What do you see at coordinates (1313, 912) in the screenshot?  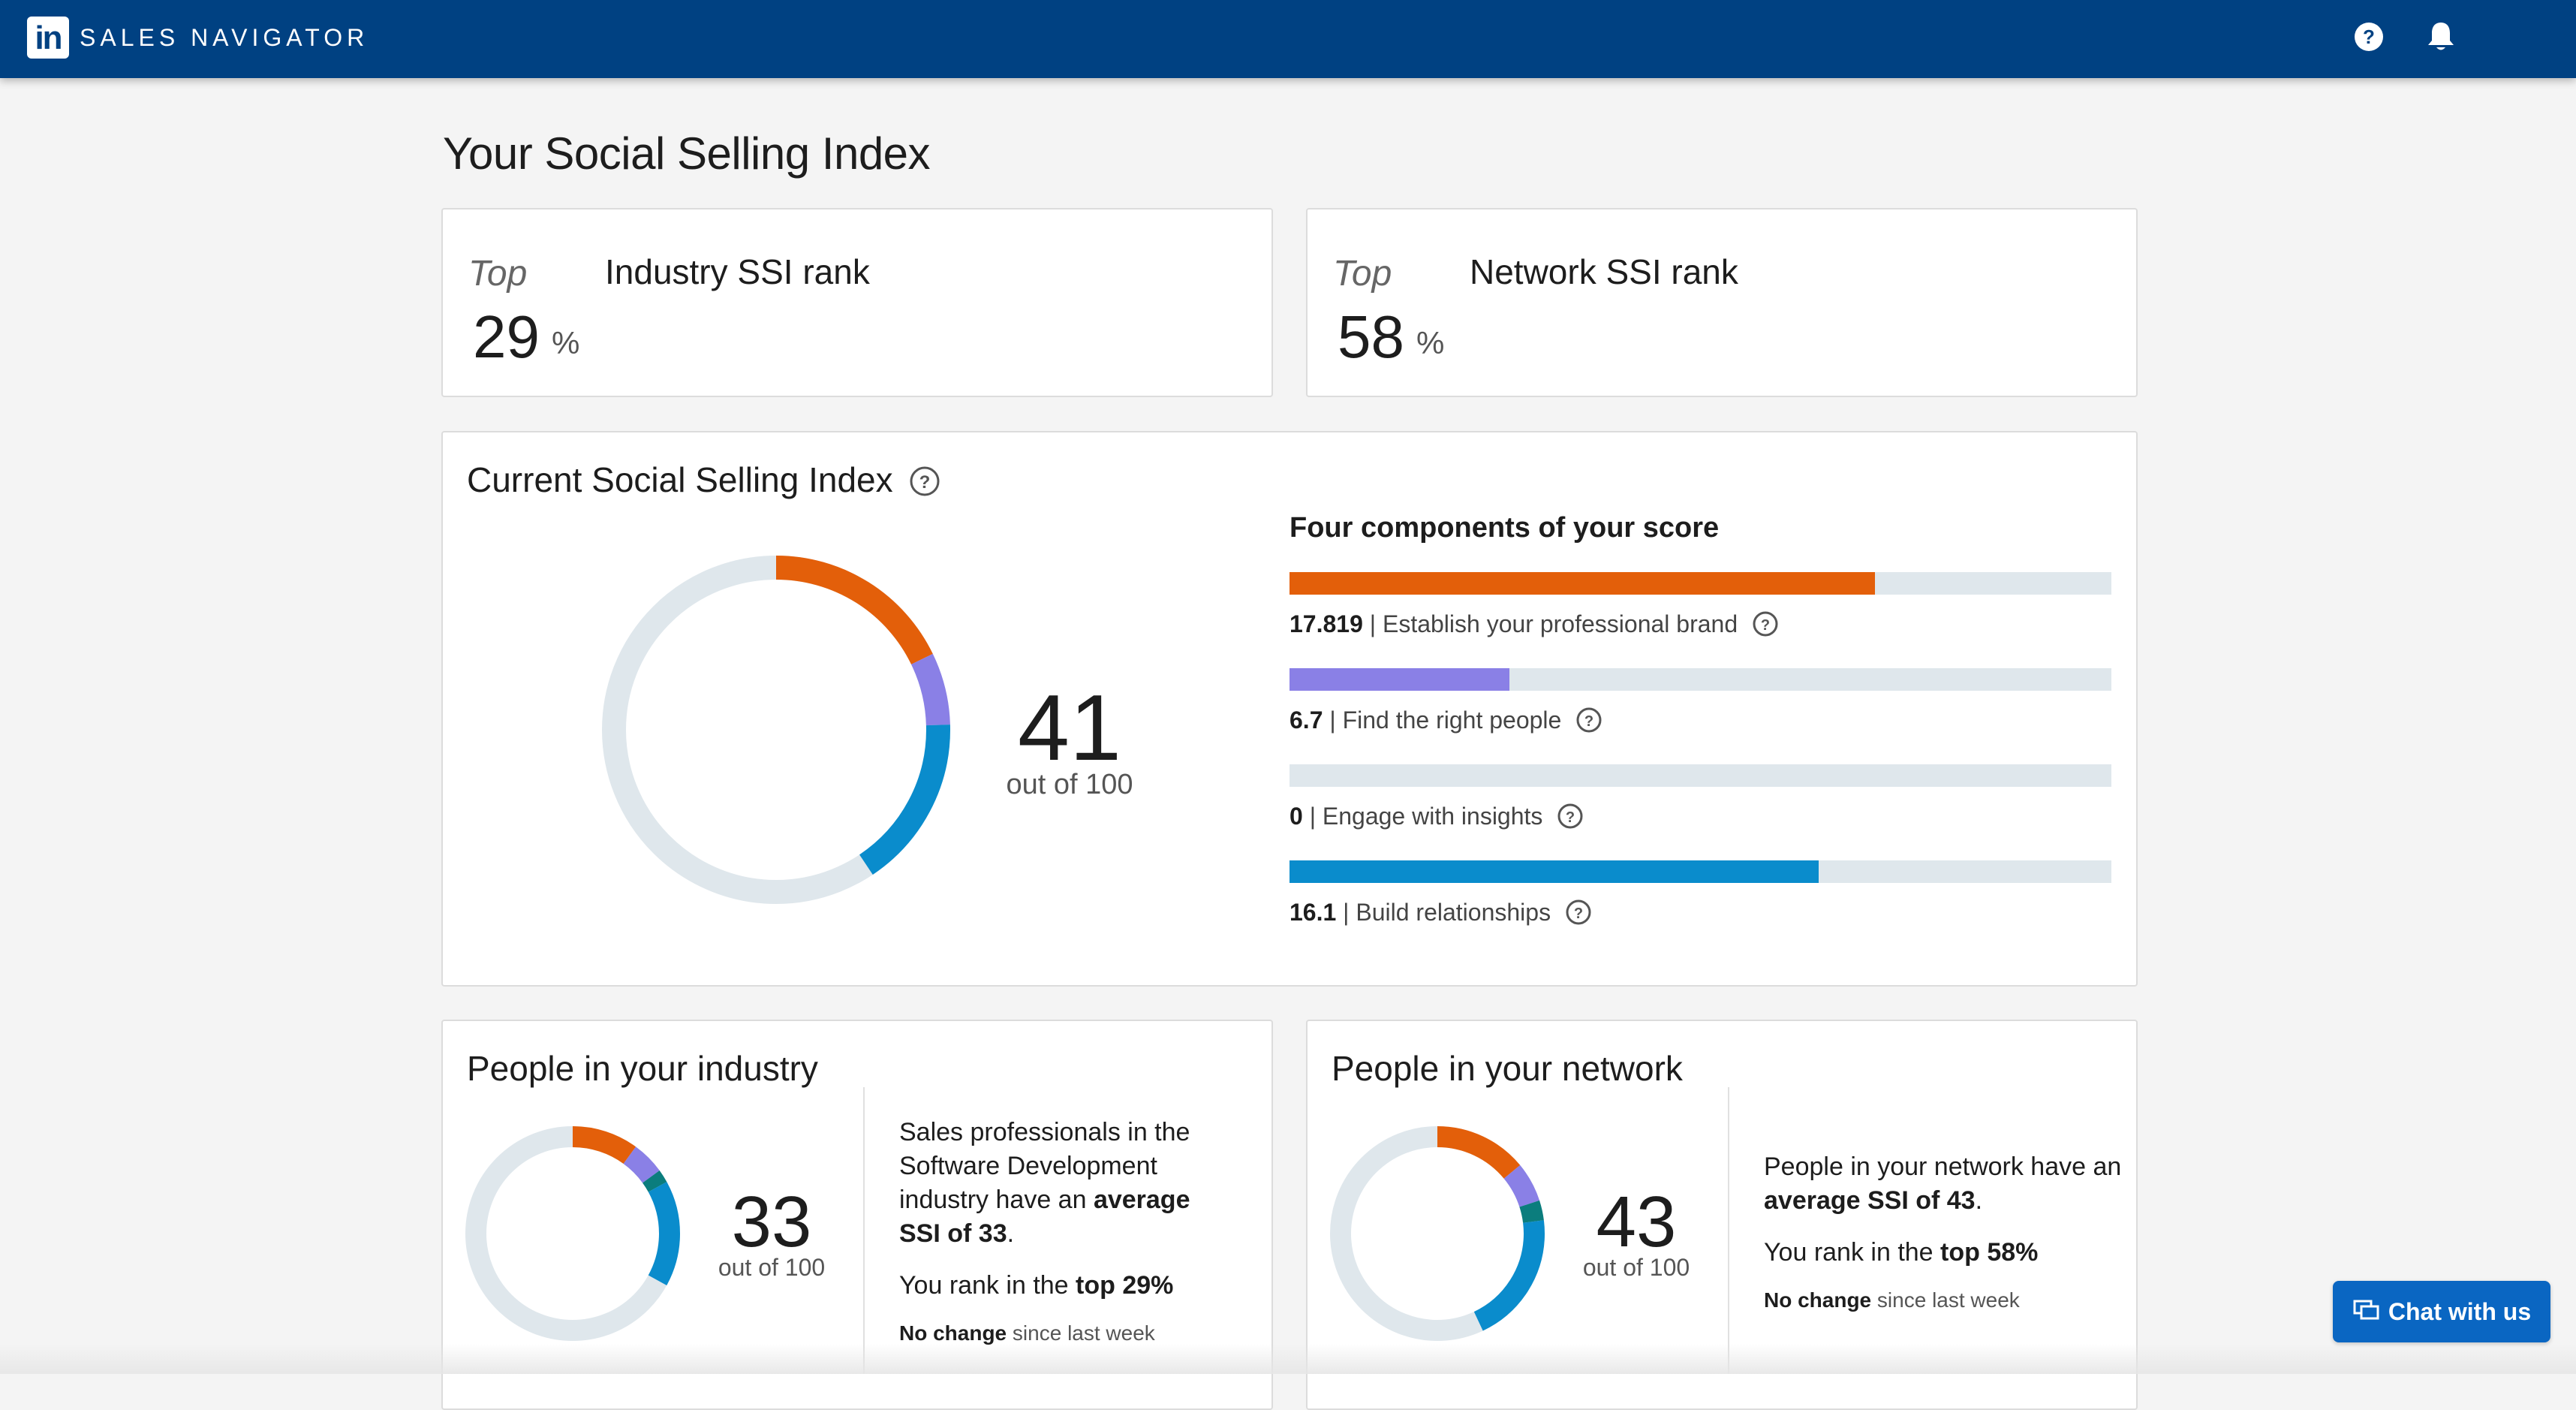 I see `component-value-relationships: 16.1` at bounding box center [1313, 912].